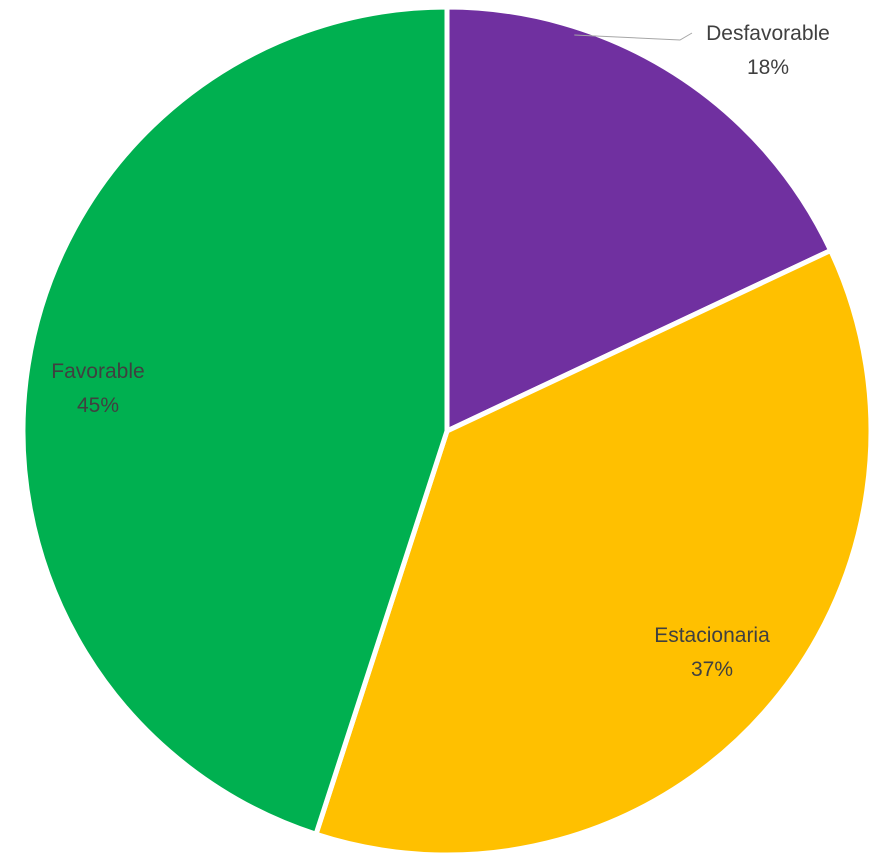 Image resolution: width=894 pixels, height=857 pixels. Describe the element at coordinates (768, 67) in the screenshot. I see `data-label-desfavorable-percent: 18%` at that location.